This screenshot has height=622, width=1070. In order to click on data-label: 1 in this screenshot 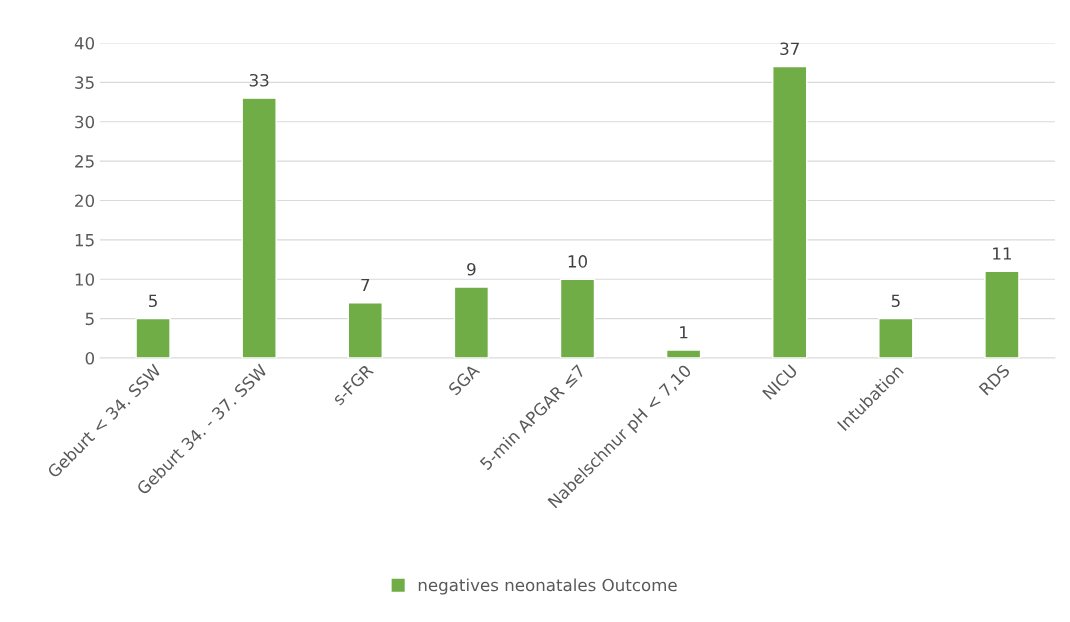, I will do `click(684, 332)`.